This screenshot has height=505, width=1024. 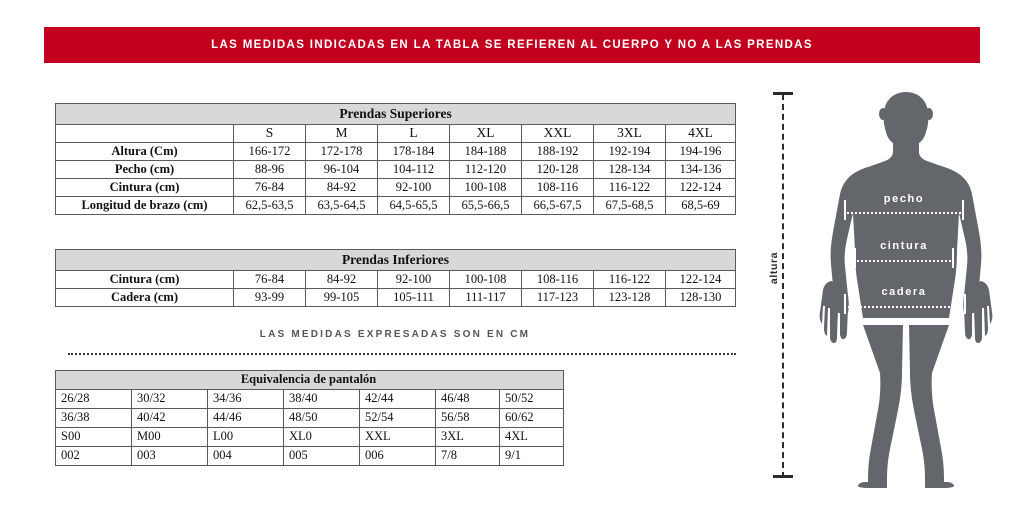 I want to click on row-label-altura: Altura (Cm), so click(x=144, y=151).